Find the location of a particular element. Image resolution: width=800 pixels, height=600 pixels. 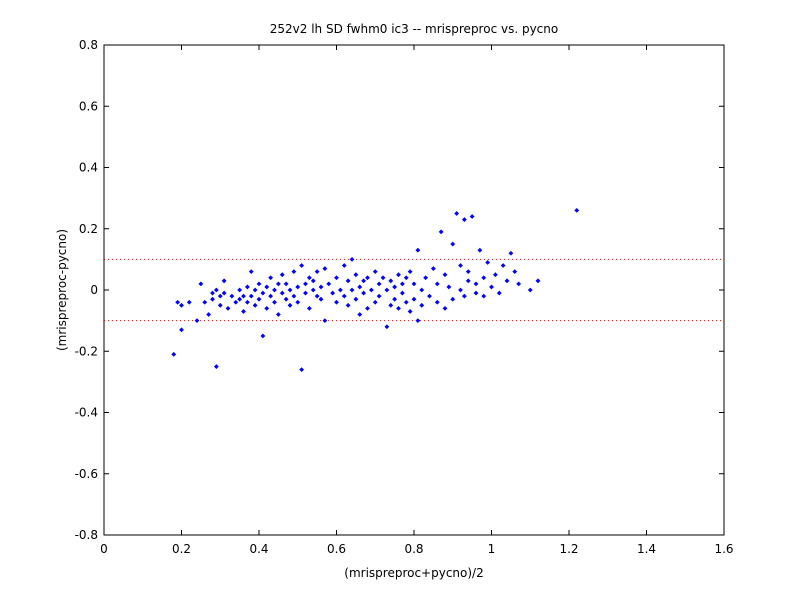

data-points is located at coordinates (375, 290).